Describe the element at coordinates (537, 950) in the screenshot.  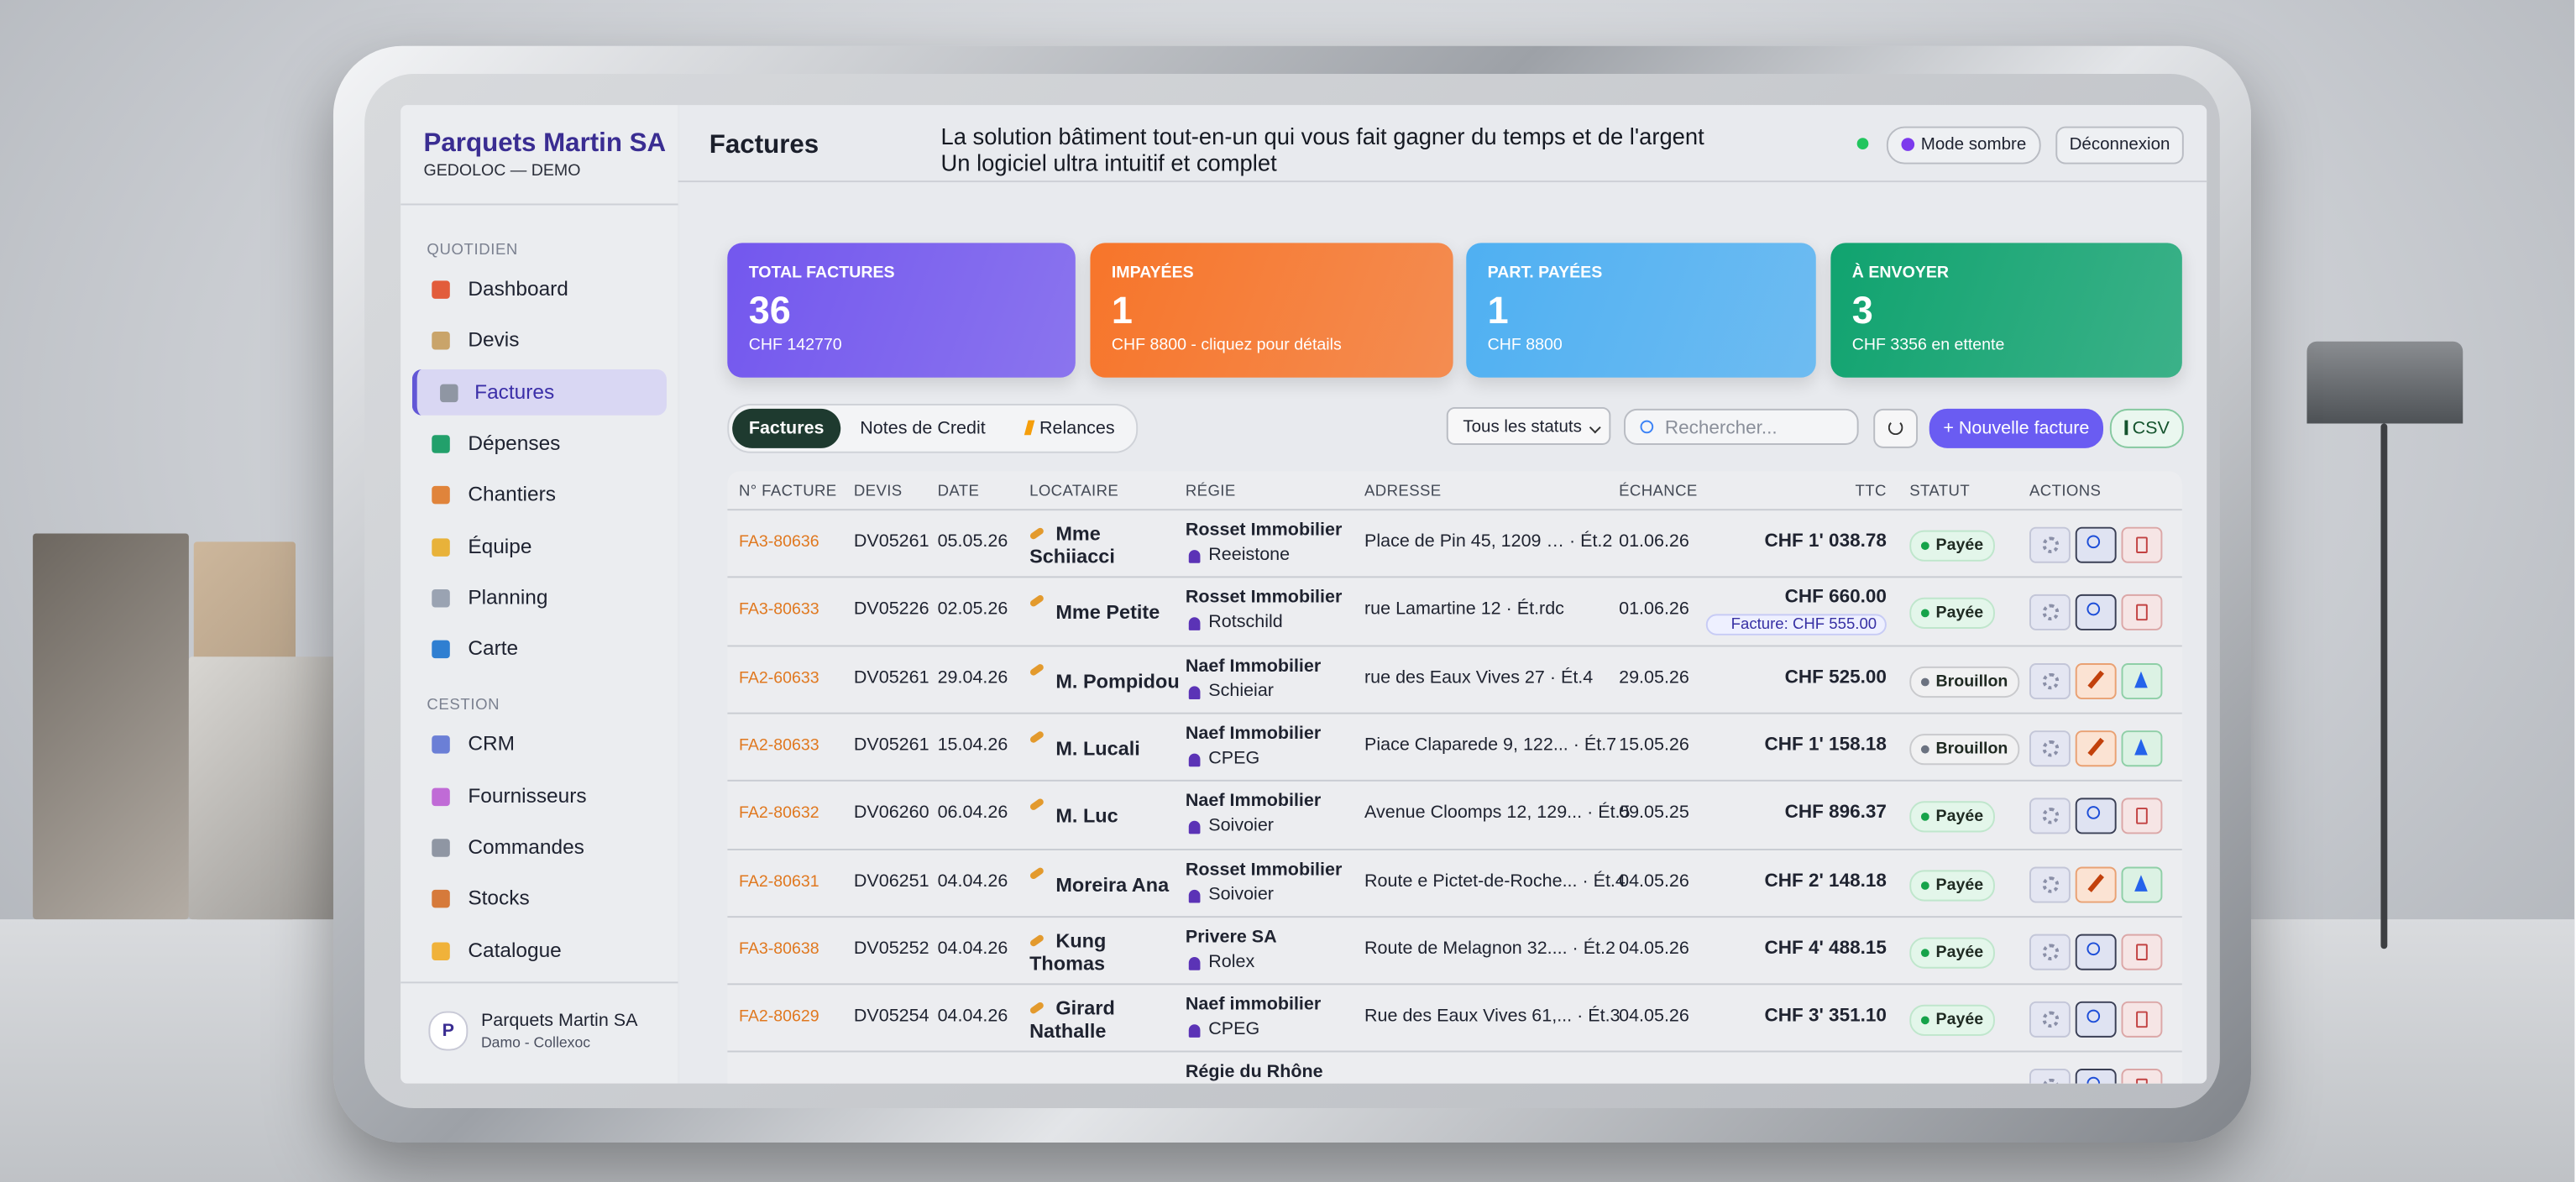
I see `nav-item: Catalogue` at that location.